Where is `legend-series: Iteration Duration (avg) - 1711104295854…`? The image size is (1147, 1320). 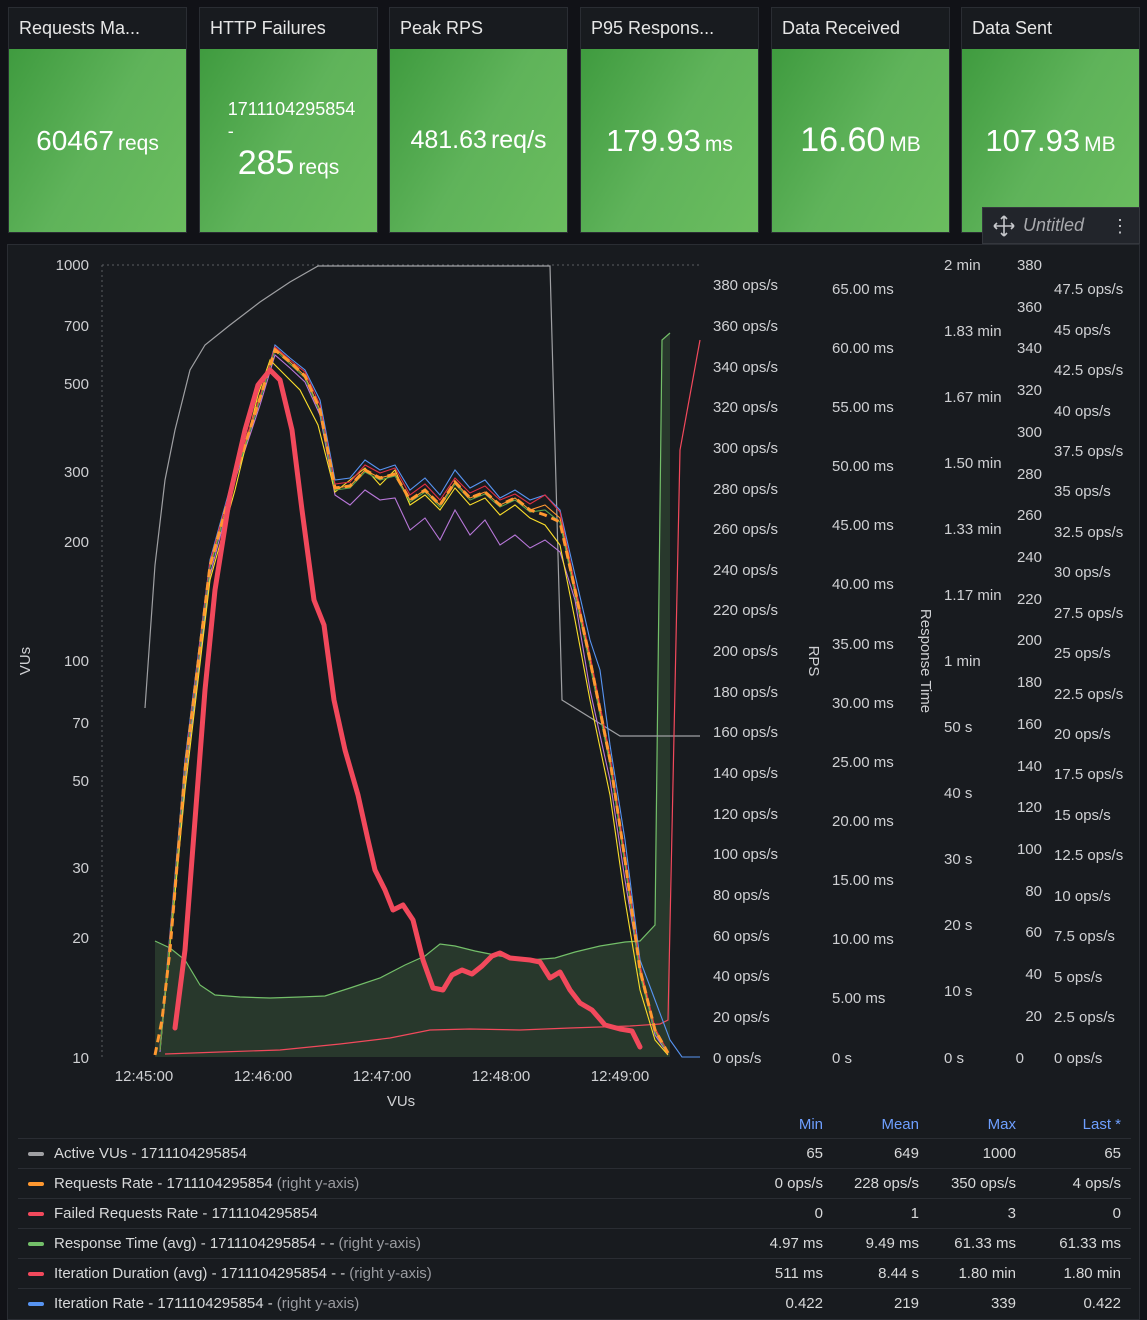 legend-series: Iteration Duration (avg) - 1711104295854… is located at coordinates (380, 1273).